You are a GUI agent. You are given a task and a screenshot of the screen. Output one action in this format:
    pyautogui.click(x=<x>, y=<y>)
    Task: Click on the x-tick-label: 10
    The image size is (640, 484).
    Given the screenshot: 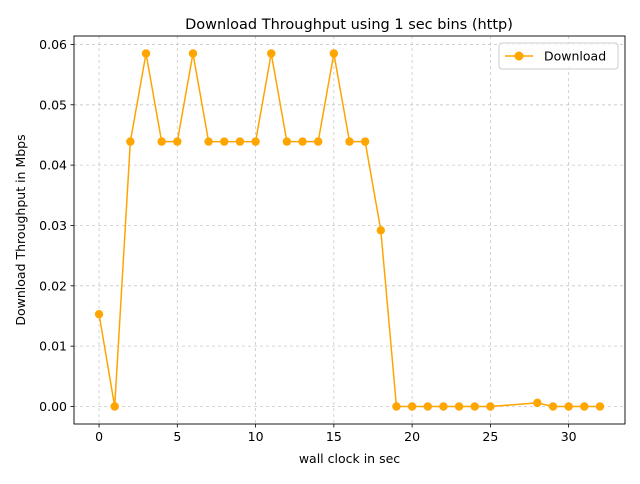 What is the action you would take?
    pyautogui.click(x=256, y=436)
    